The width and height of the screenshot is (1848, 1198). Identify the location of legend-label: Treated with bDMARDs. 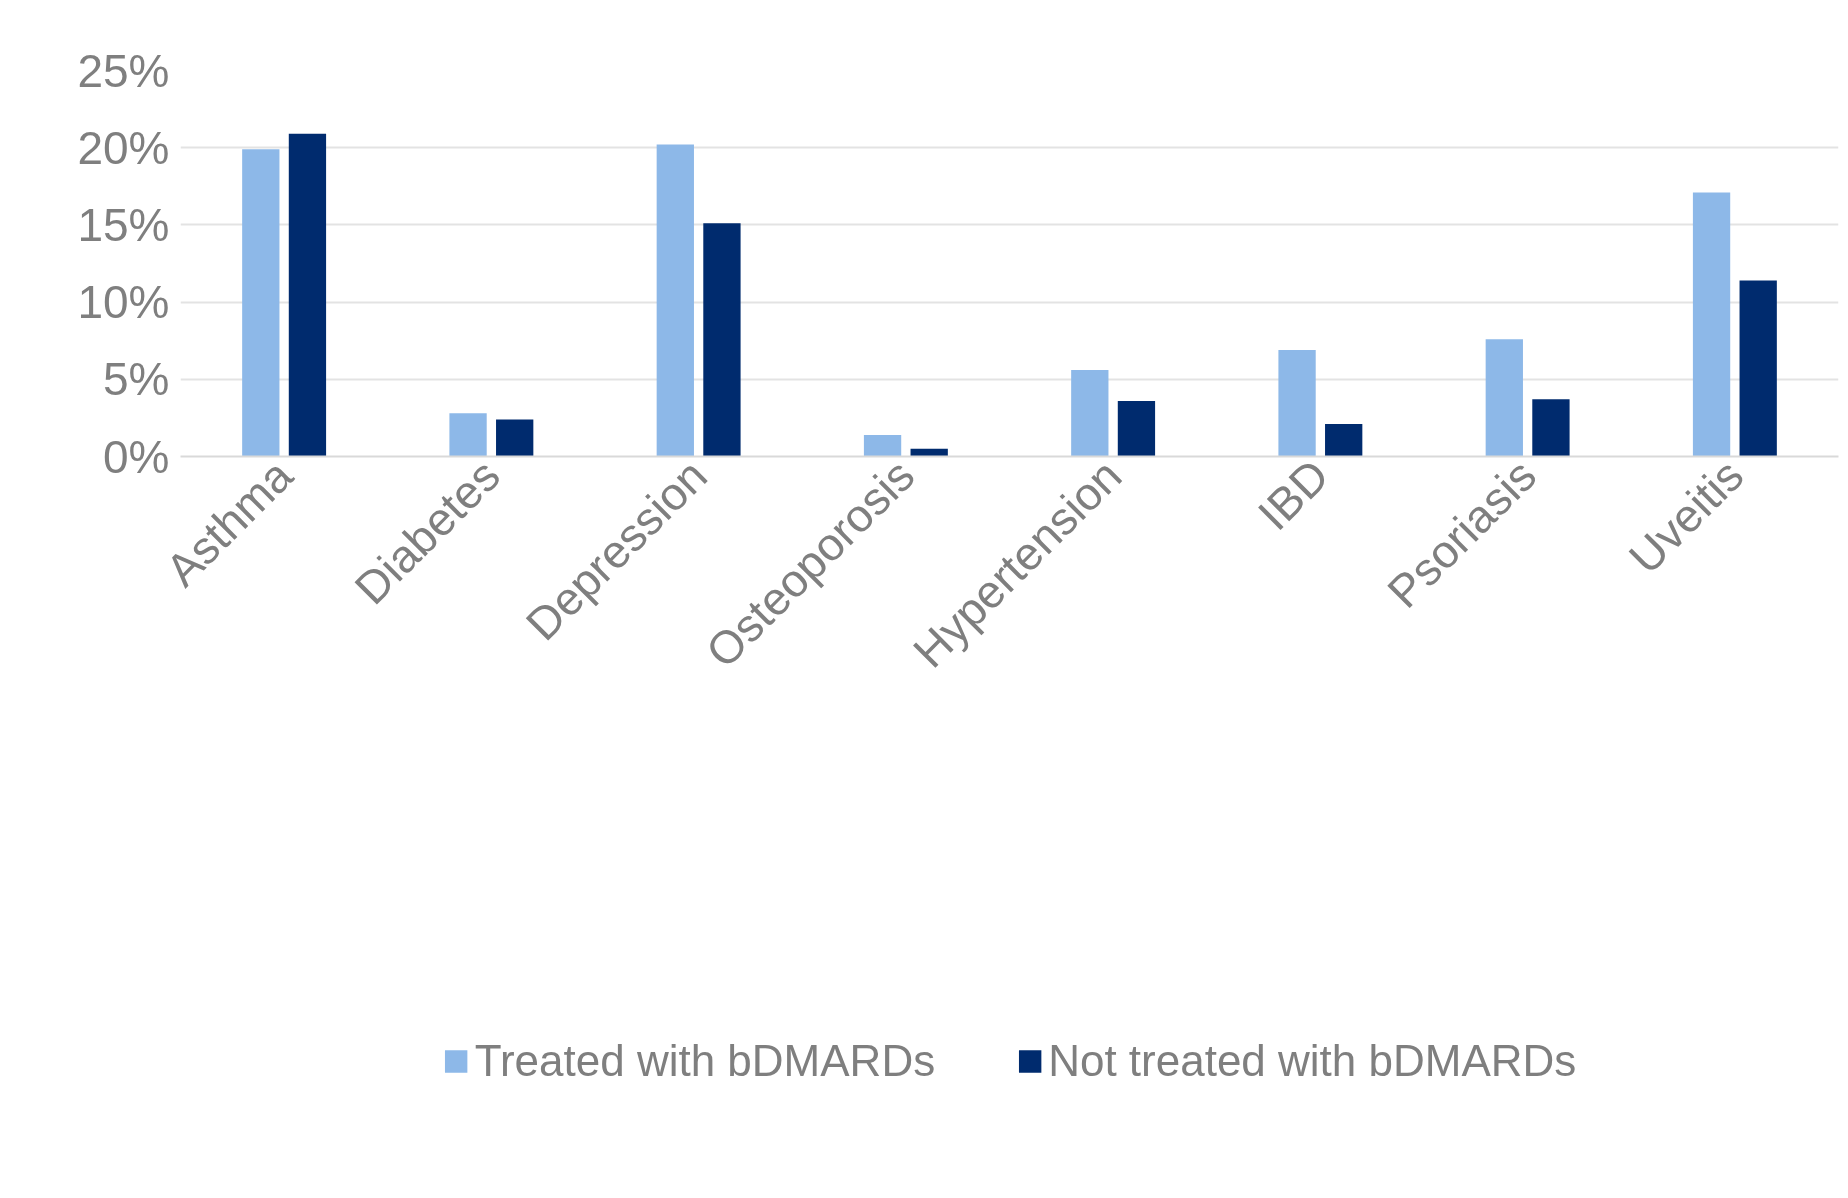
(705, 1060).